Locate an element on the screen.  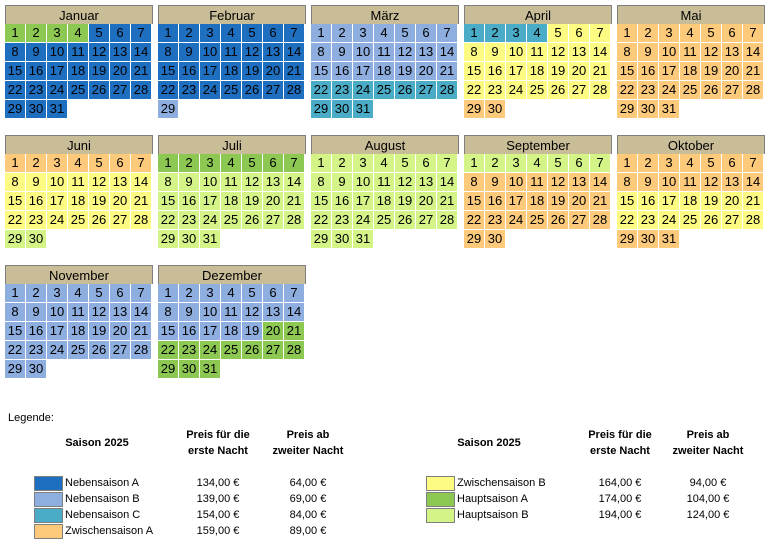
month-title: Mai is located at coordinates (691, 14).